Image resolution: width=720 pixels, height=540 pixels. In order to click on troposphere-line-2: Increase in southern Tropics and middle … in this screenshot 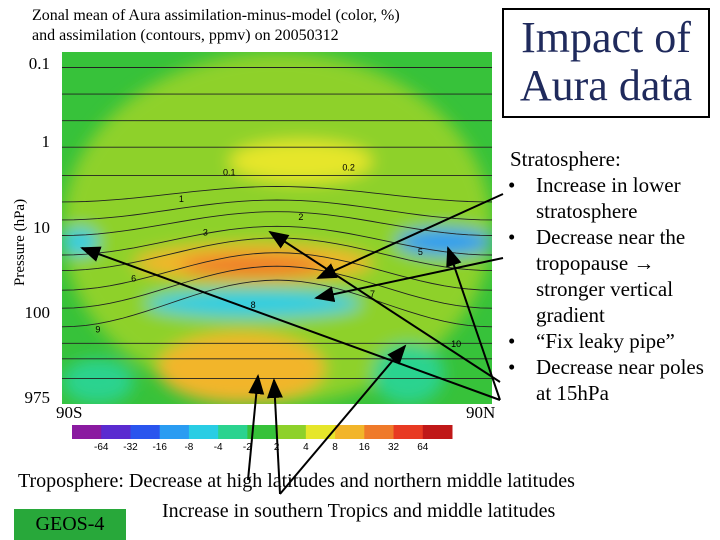, I will do `click(359, 511)`.